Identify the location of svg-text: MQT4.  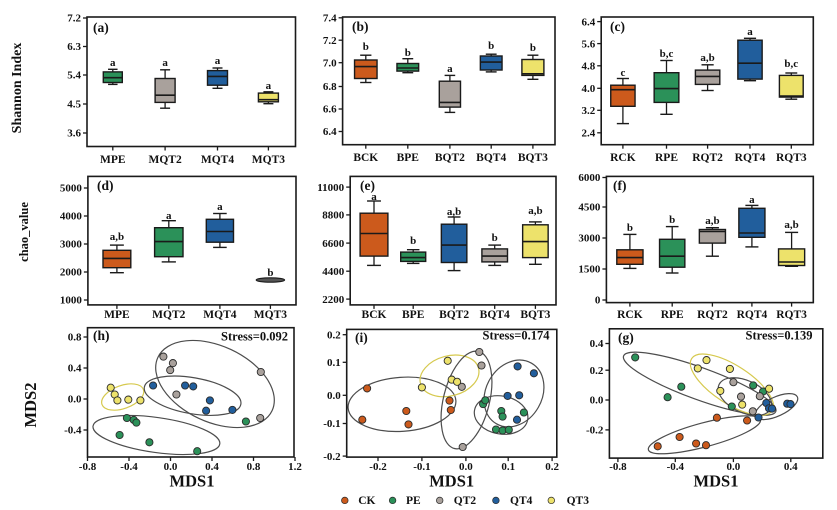
(217, 160).